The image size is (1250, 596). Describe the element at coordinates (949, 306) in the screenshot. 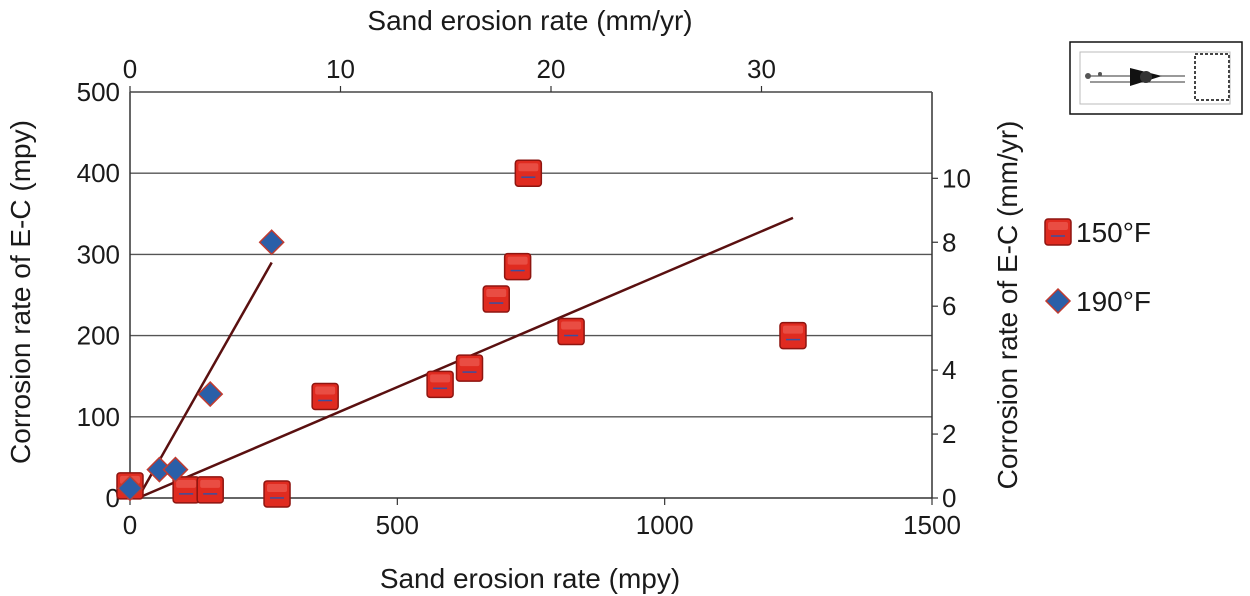

I see `y-right-tick-label: 6` at that location.